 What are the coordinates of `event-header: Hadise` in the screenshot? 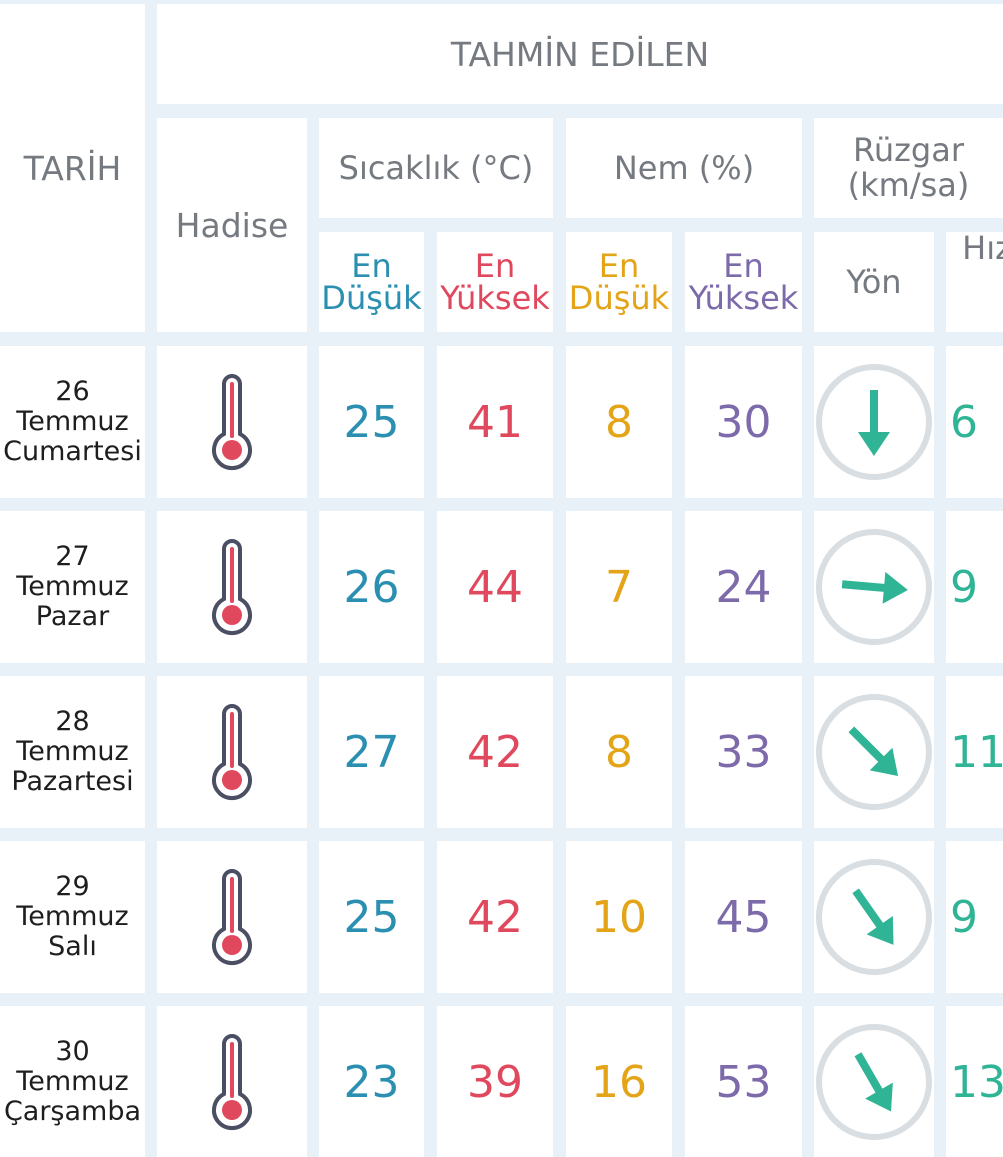 It's located at (232, 225).